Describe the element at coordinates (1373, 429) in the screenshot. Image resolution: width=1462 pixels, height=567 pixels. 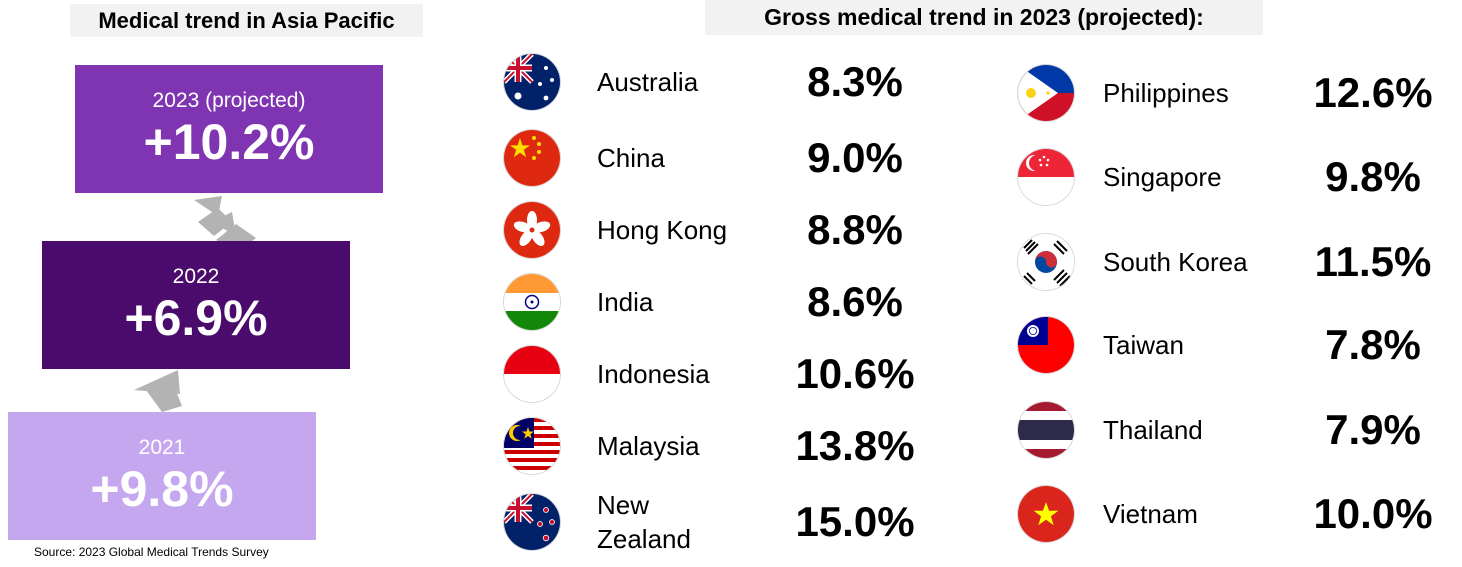
I see `country-value-thailand: 7.9%` at that location.